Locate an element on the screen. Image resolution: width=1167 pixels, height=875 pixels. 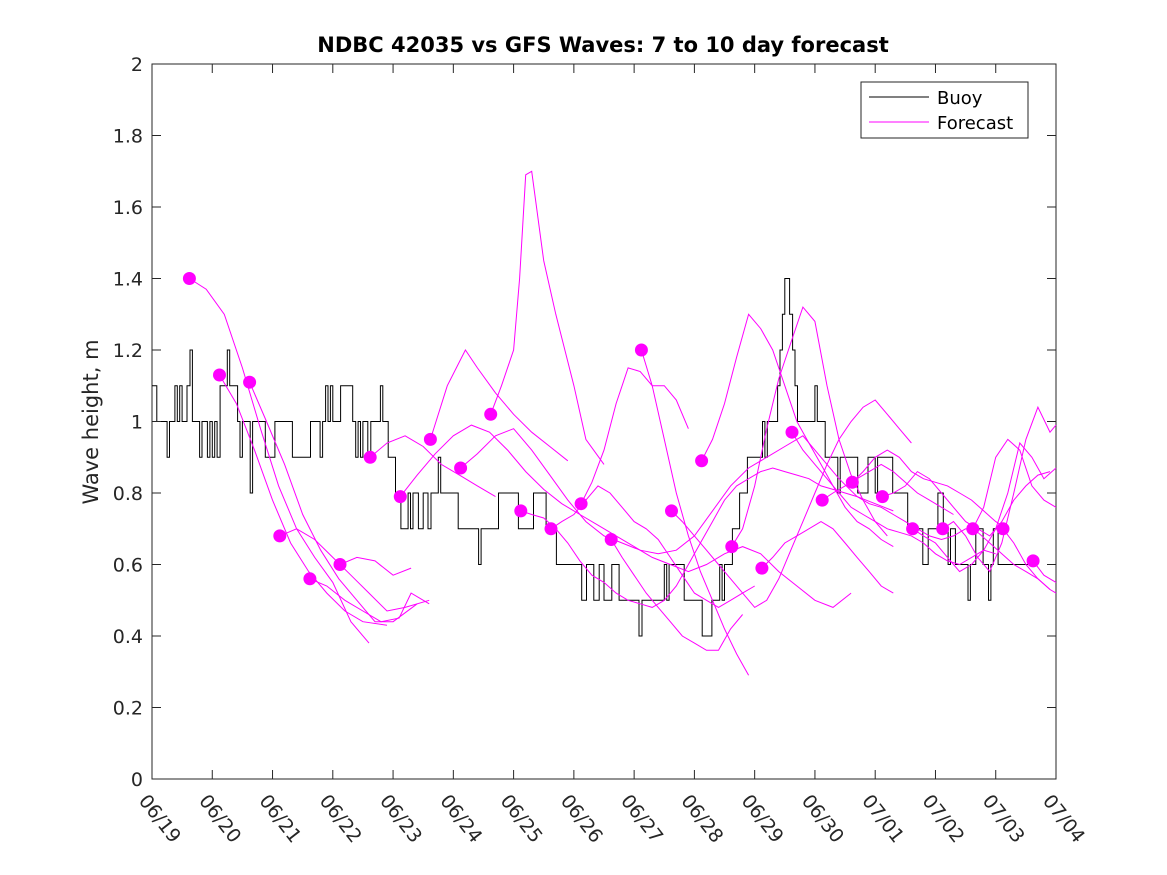
y-tick-label: 2 is located at coordinates (137, 65).